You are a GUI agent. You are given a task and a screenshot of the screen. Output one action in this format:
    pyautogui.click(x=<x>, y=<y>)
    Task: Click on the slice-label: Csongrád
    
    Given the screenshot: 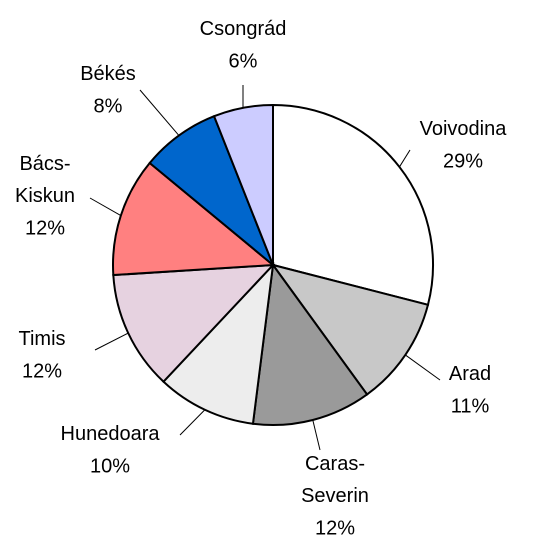 What is the action you would take?
    pyautogui.click(x=243, y=29)
    